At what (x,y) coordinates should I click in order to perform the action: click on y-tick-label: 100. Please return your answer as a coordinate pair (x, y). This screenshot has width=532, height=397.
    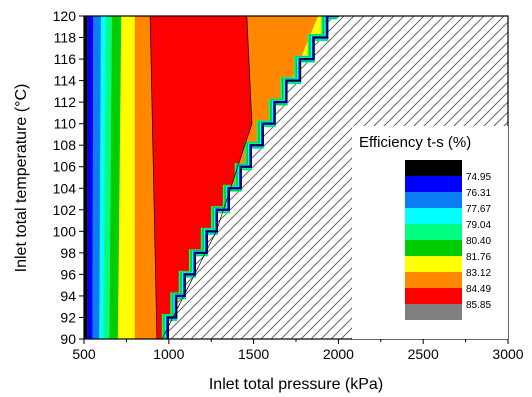
    Looking at the image, I should click on (65, 231).